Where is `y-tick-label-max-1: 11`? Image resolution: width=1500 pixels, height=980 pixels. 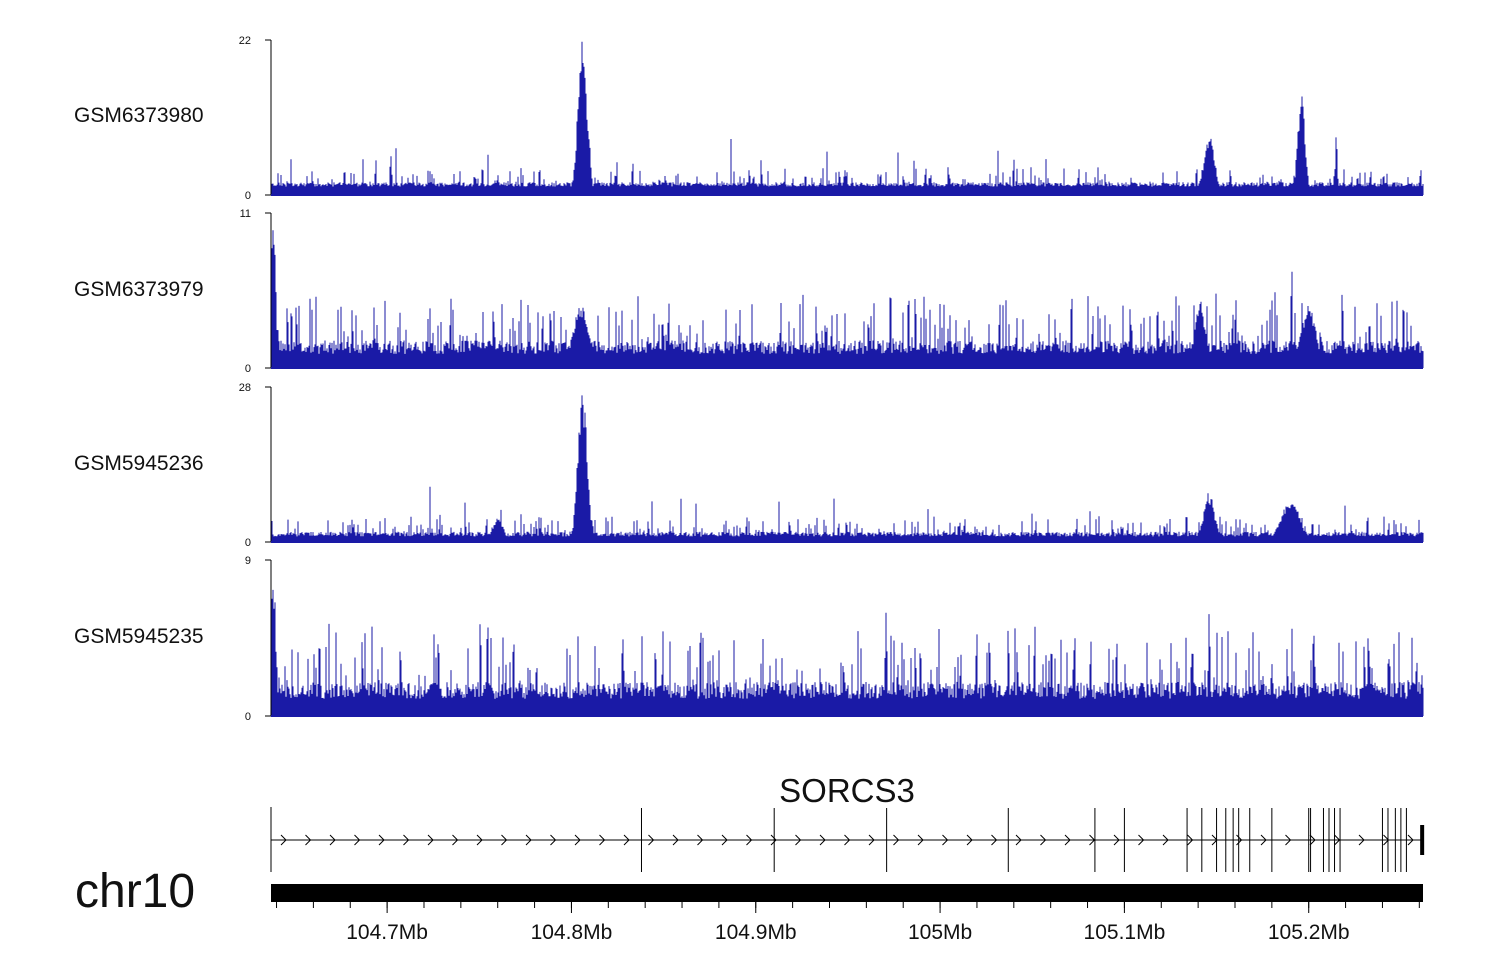
y-tick-label-max-1: 11 is located at coordinates (245, 214).